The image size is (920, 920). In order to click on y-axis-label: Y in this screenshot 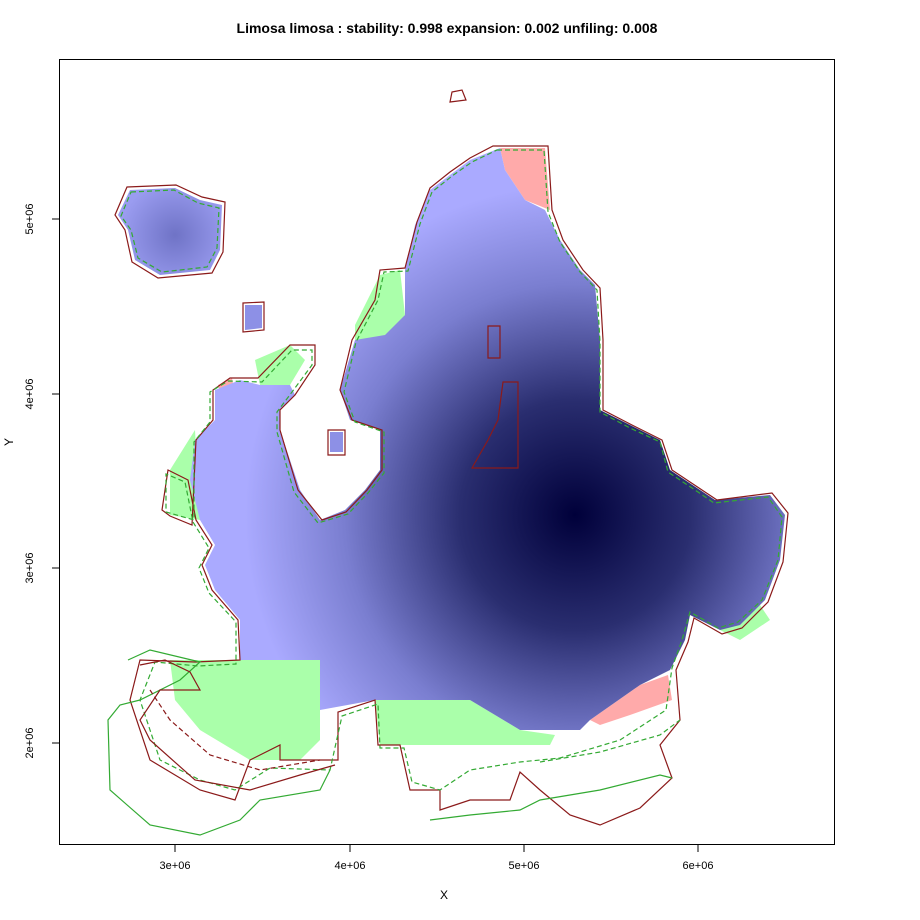, I will do `click(9, 441)`.